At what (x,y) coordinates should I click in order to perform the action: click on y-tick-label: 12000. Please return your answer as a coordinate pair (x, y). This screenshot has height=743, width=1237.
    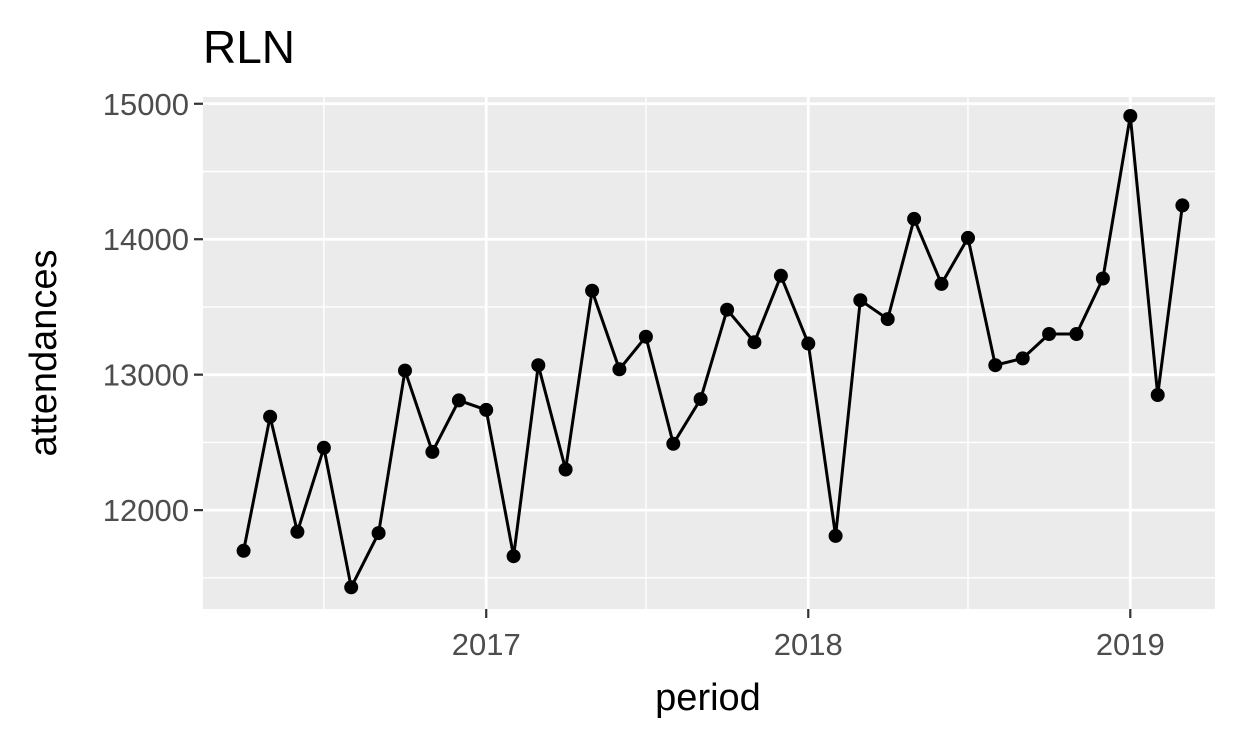
    Looking at the image, I should click on (146, 510).